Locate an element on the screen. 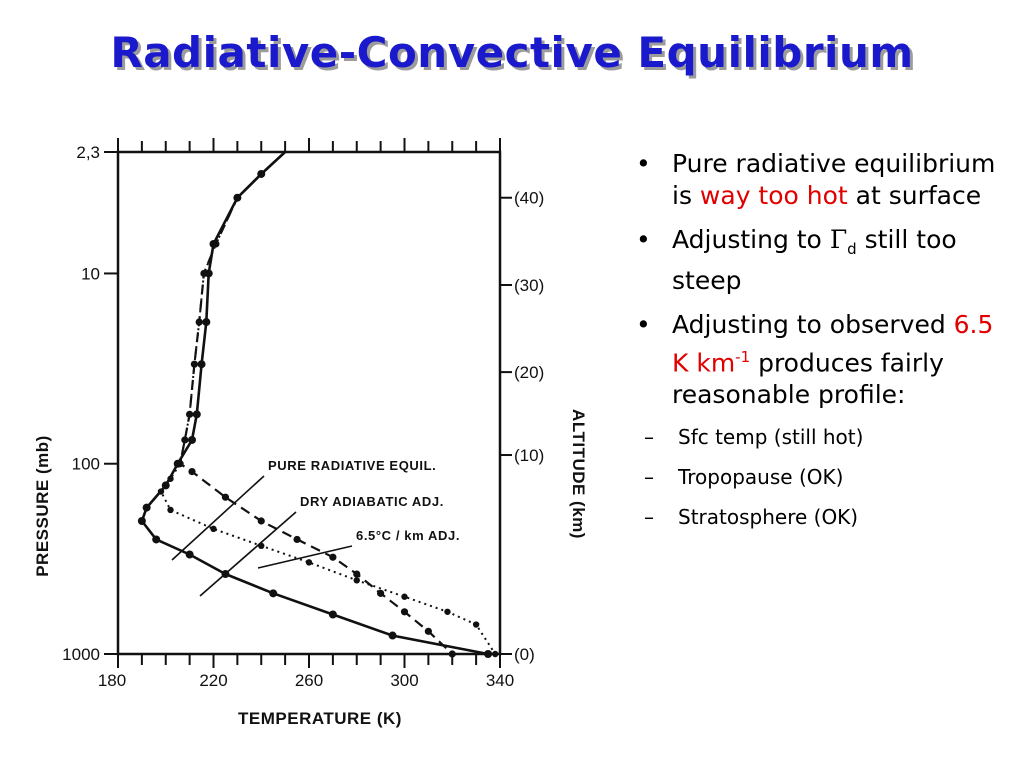  bullet-3-superscript: -1 is located at coordinates (743, 357).